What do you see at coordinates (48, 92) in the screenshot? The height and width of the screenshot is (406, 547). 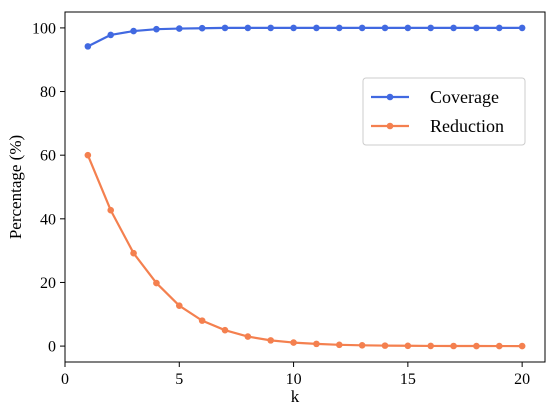 I see `y-tick-label: 80` at bounding box center [48, 92].